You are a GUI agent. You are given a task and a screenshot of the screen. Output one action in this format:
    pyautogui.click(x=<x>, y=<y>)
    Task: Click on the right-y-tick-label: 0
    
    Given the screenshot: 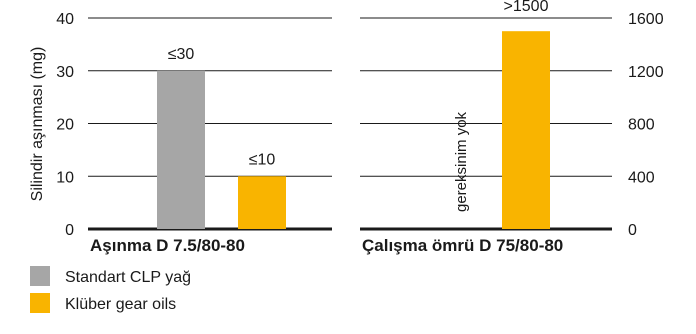 What is the action you would take?
    pyautogui.click(x=632, y=230)
    